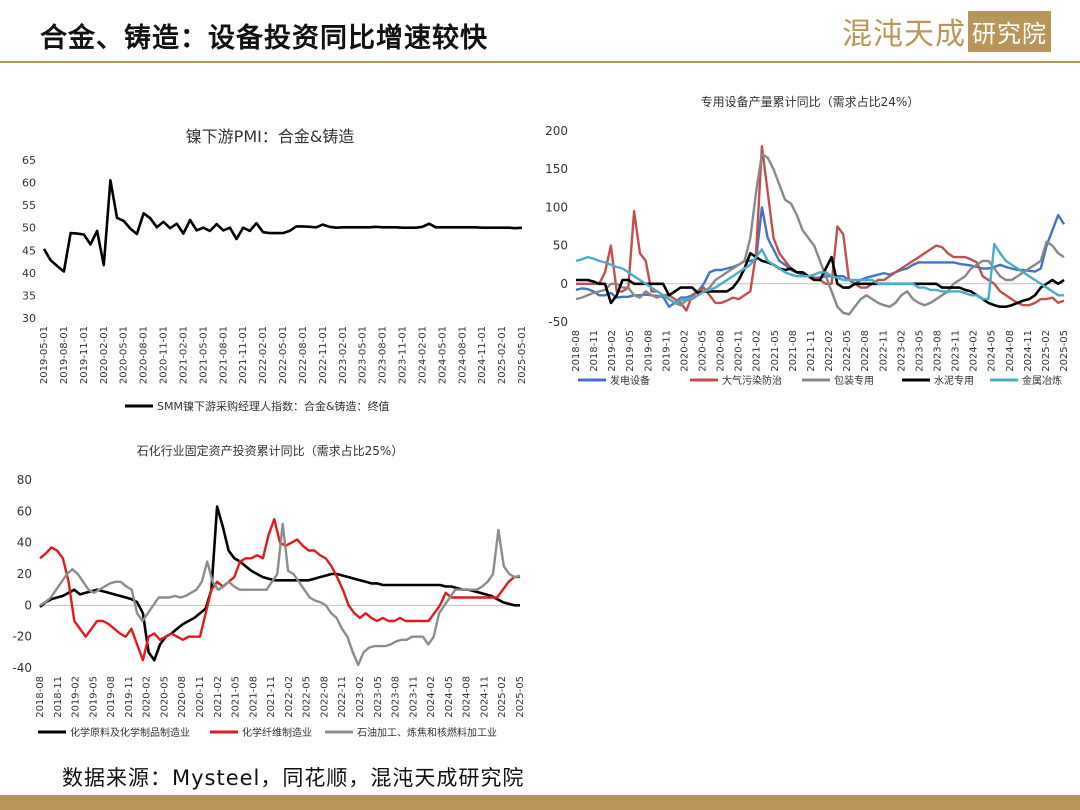  What do you see at coordinates (904, 34) in the screenshot?
I see `logo-main-text: 混沌天成` at bounding box center [904, 34].